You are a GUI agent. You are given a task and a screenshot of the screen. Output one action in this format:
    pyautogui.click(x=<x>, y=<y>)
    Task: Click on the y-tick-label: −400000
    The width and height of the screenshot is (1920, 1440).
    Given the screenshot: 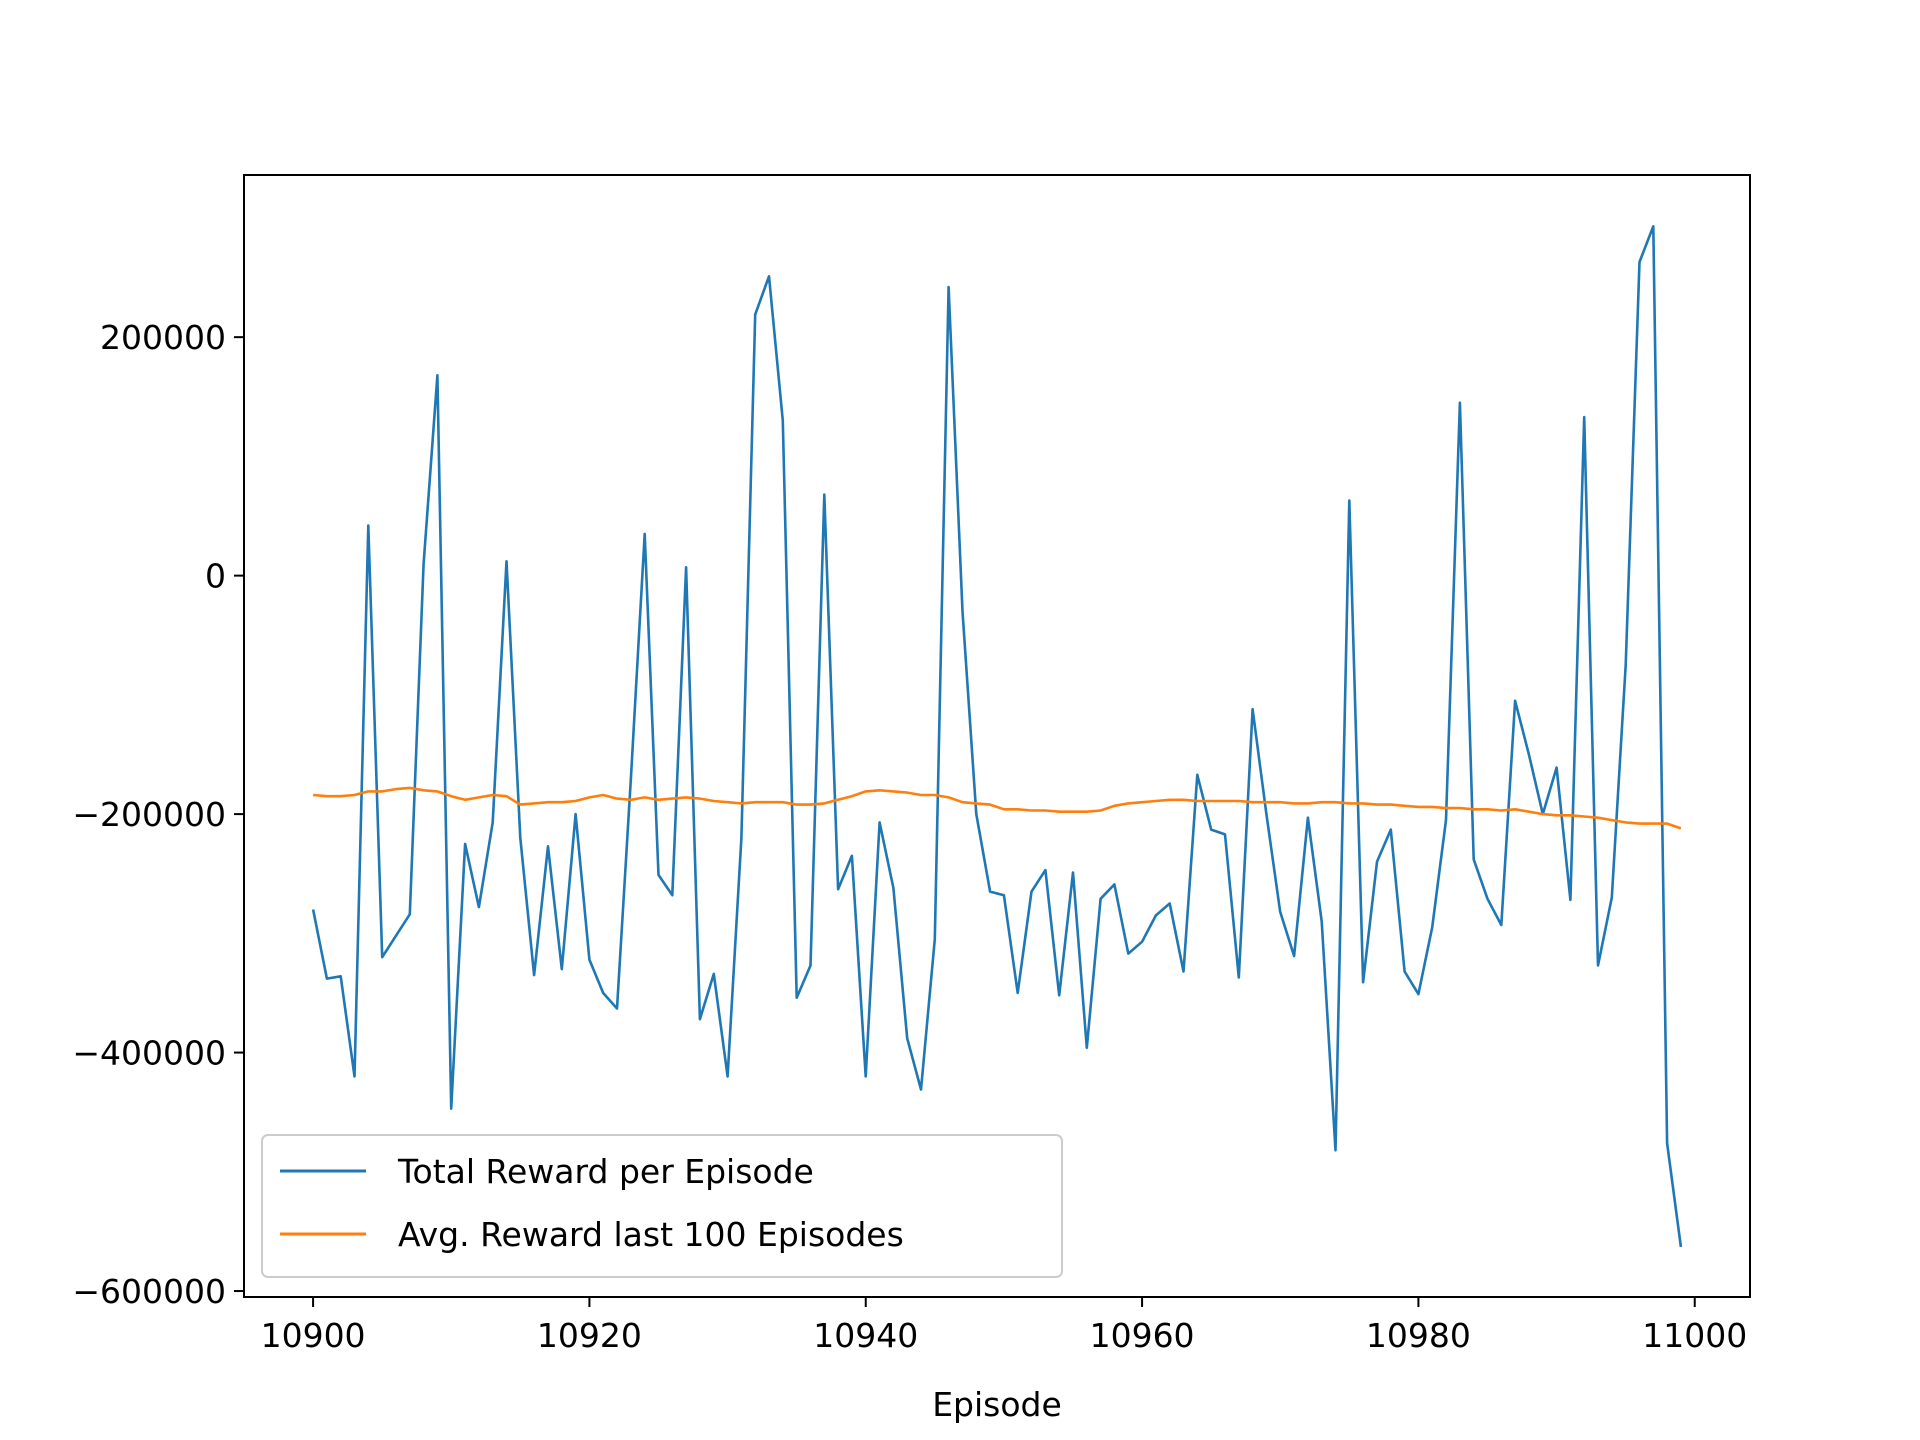 What is the action you would take?
    pyautogui.click(x=149, y=1053)
    